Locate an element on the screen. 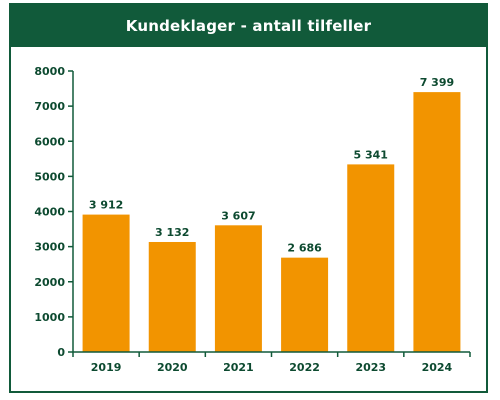 The image size is (500, 400). data-label: 3 912 is located at coordinates (106, 205).